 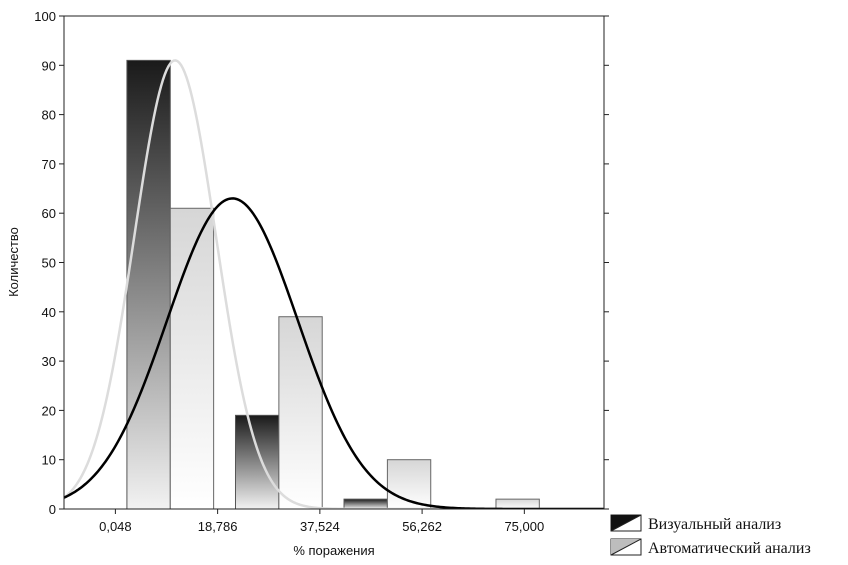 What do you see at coordinates (333, 550) in the screenshot?
I see `x-axis-label: % поражения` at bounding box center [333, 550].